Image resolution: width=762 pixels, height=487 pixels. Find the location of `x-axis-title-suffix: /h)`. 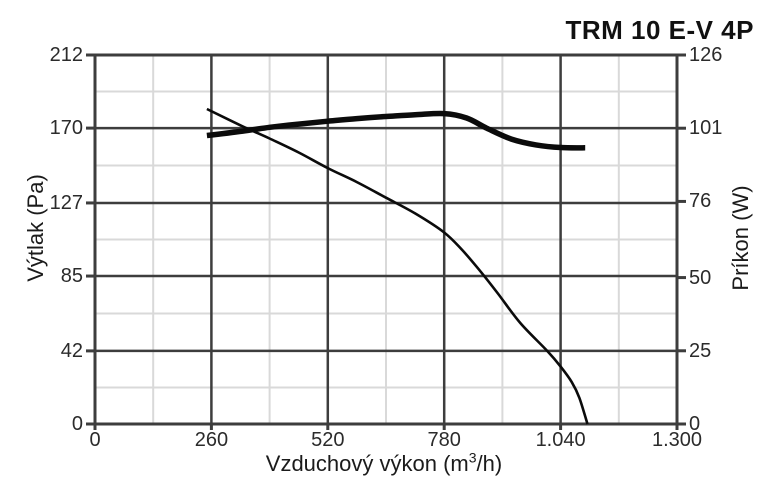

x-axis-title-suffix: /h) is located at coordinates (489, 463).